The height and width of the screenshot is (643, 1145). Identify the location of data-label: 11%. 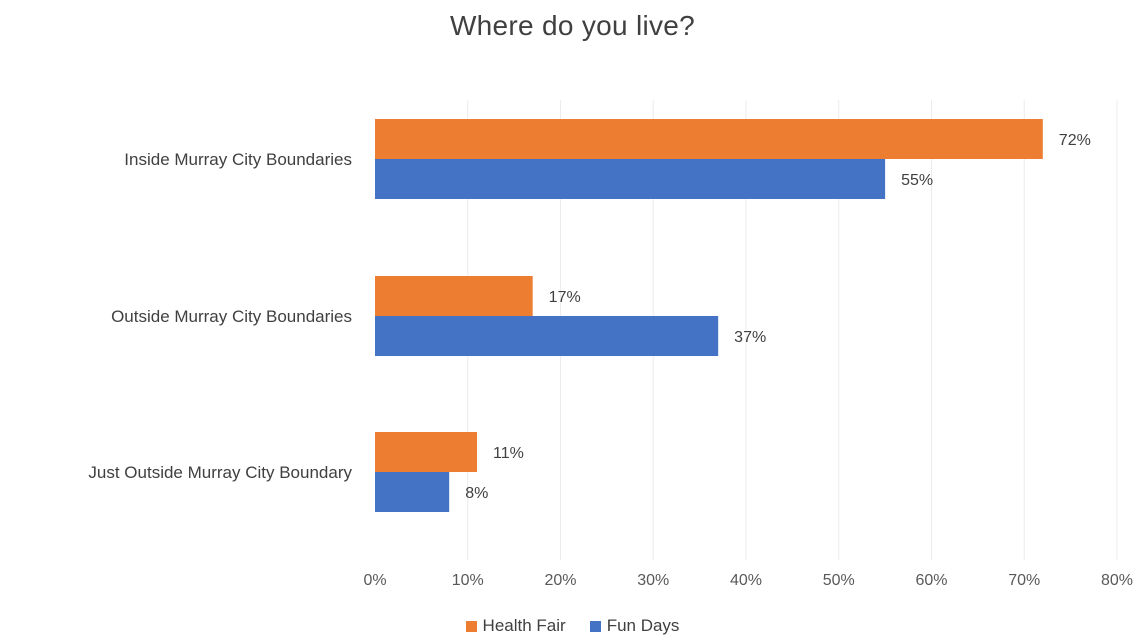
(508, 453).